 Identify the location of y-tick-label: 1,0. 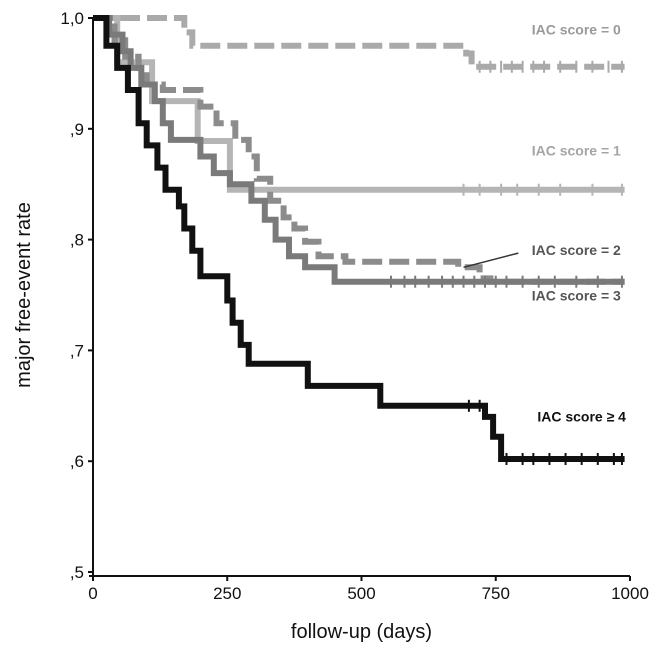
(72, 18).